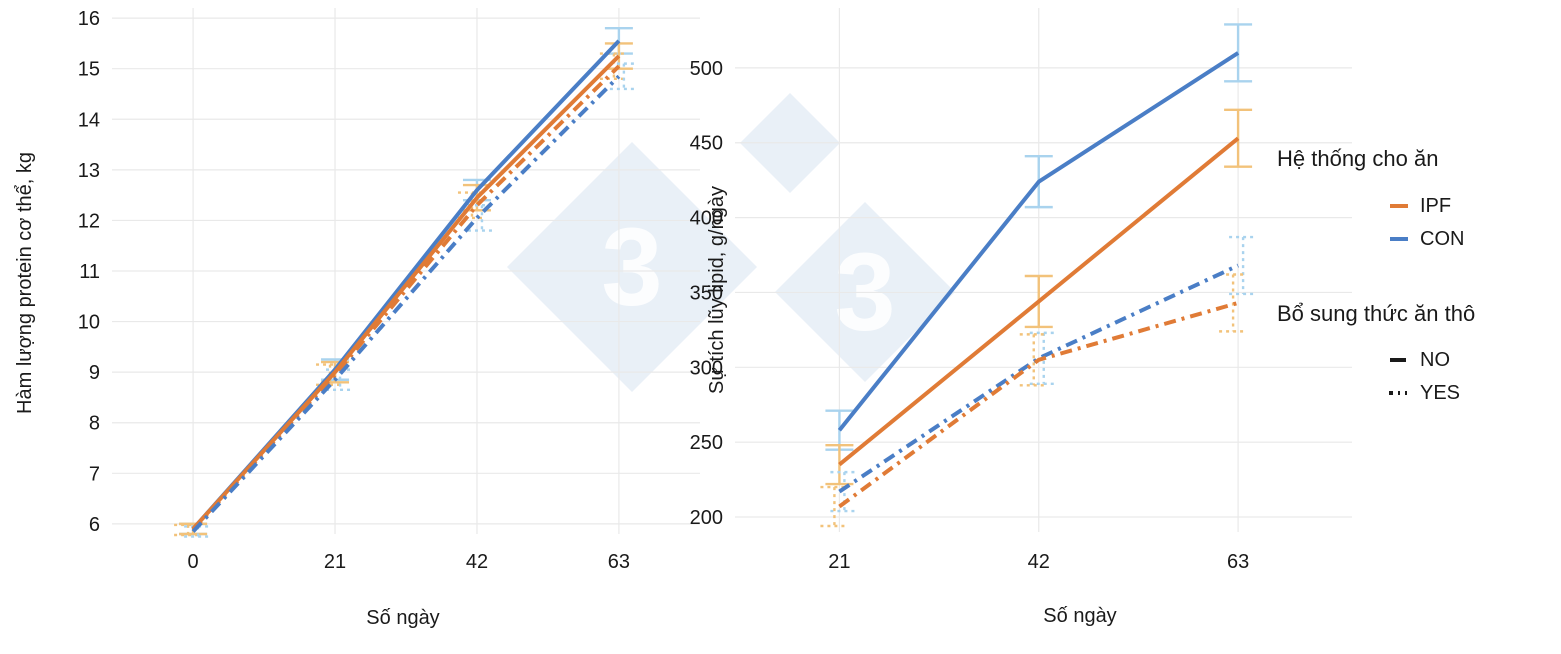 Image resolution: width=1561 pixels, height=654 pixels. What do you see at coordinates (89, 171) in the screenshot?
I see `protein-y-tick-label: 13` at bounding box center [89, 171].